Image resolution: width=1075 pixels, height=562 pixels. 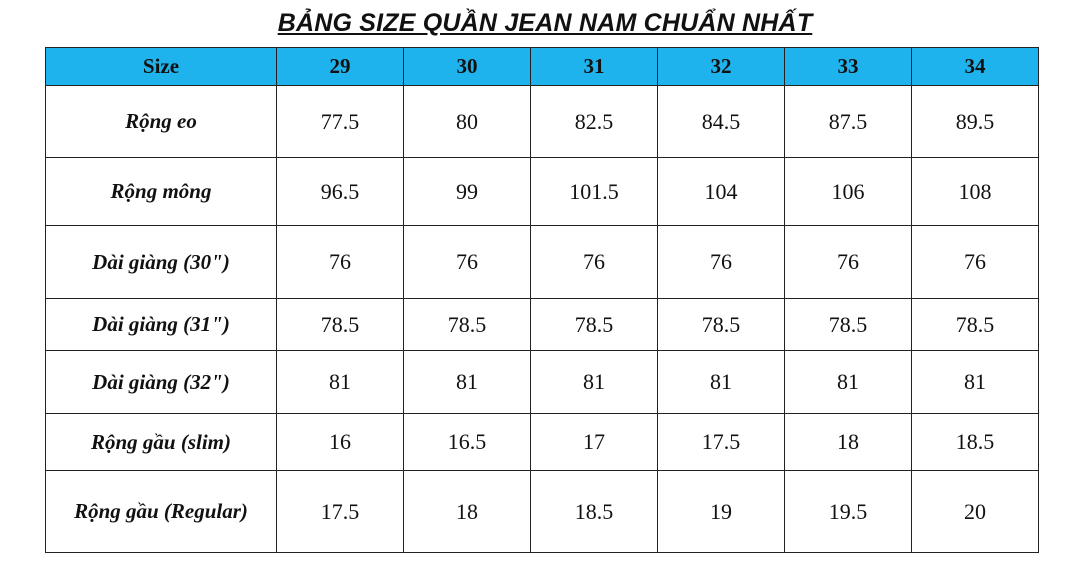 What do you see at coordinates (721, 121) in the screenshot?
I see `table-cell: 84.5` at bounding box center [721, 121].